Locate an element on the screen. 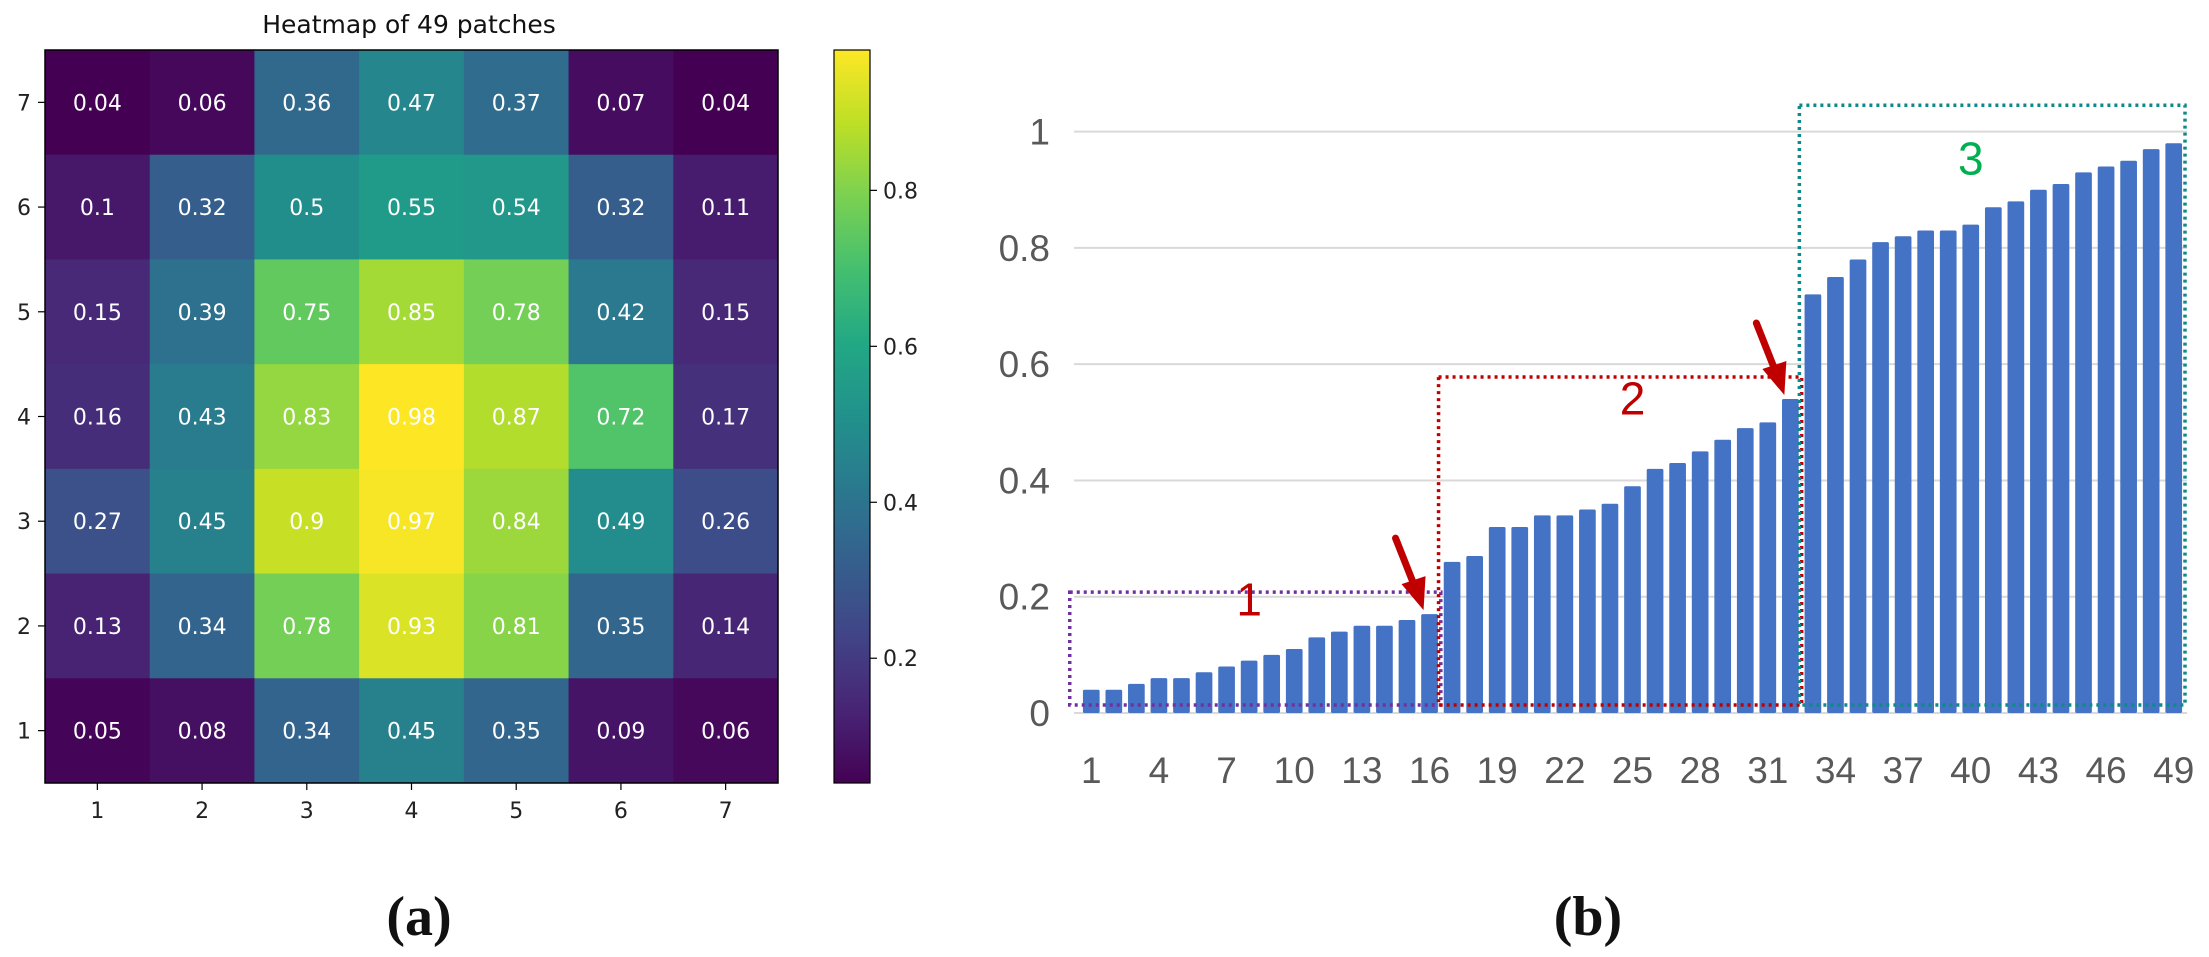 The image size is (2209, 957). heatmap-y-axis: 7 6 5 4 3 2 1 is located at coordinates (31, 418).